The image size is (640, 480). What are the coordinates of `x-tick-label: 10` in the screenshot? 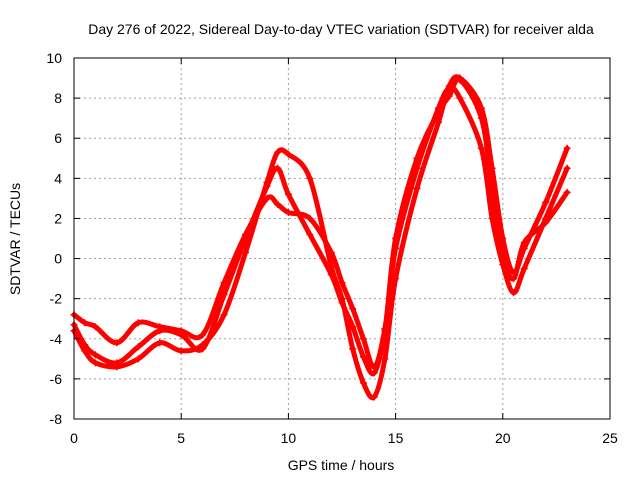 It's located at (289, 438).